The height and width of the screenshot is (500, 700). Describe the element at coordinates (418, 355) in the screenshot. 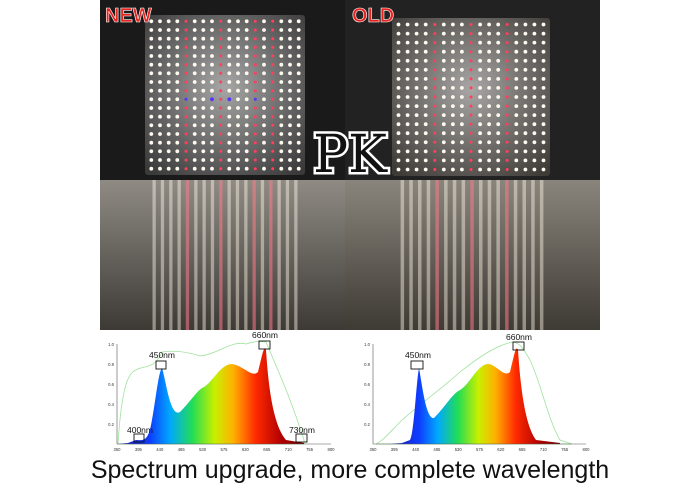

I see `peak-label: 450nm` at that location.